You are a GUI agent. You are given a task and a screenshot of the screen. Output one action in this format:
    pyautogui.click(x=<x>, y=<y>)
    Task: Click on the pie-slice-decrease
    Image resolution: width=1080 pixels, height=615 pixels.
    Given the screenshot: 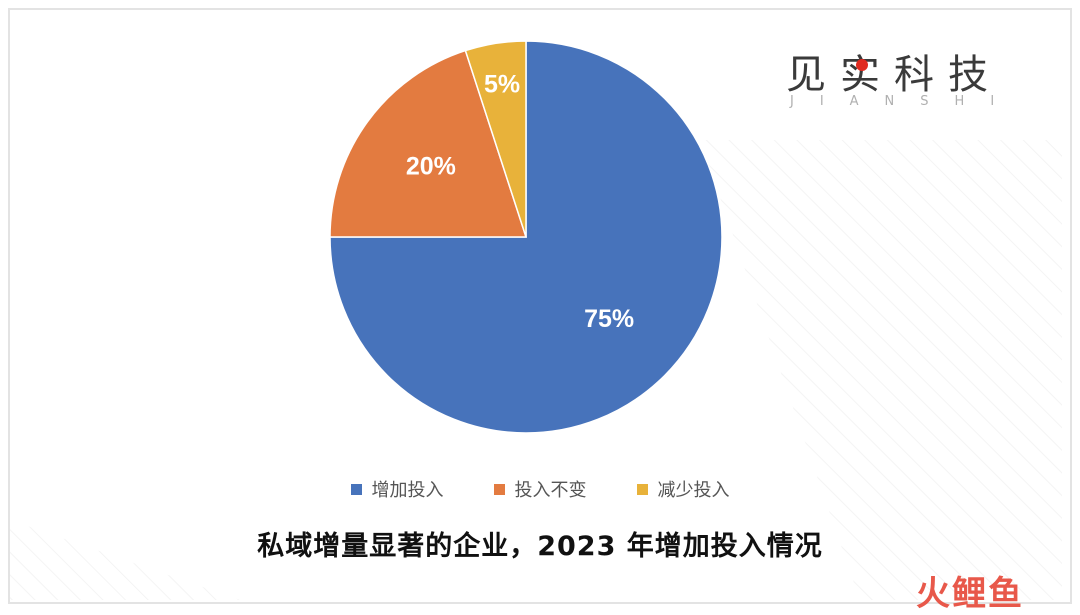 What is the action you would take?
    pyautogui.click(x=495, y=139)
    